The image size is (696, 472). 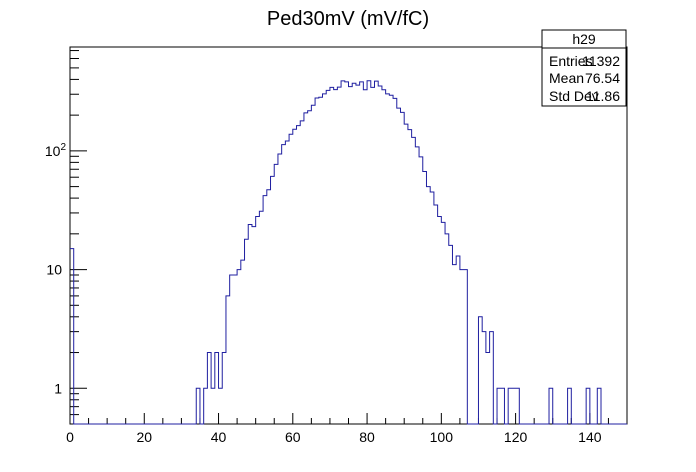 I want to click on x-tick-label: 0, so click(x=70, y=437).